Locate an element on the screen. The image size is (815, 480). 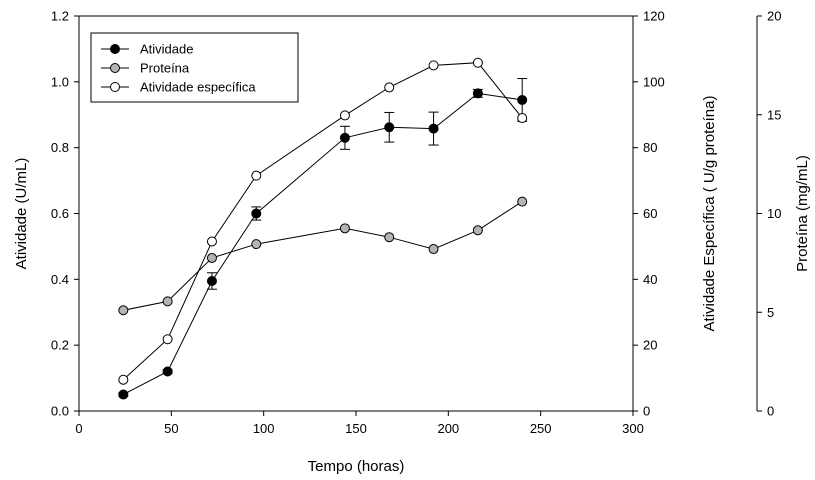
series-2-line is located at coordinates (323, 256).